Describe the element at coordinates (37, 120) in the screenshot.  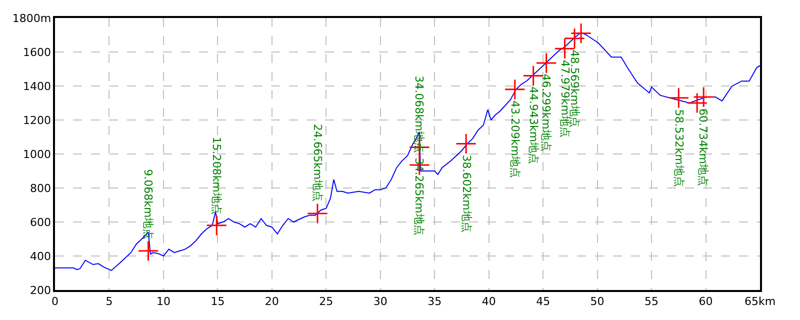
I see `y-tick-label: 1200` at that location.